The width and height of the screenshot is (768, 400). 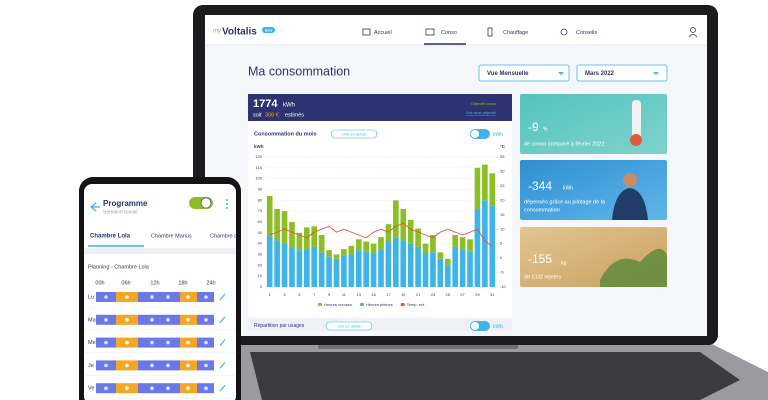 I want to click on toggle-label: kWh, so click(x=498, y=135).